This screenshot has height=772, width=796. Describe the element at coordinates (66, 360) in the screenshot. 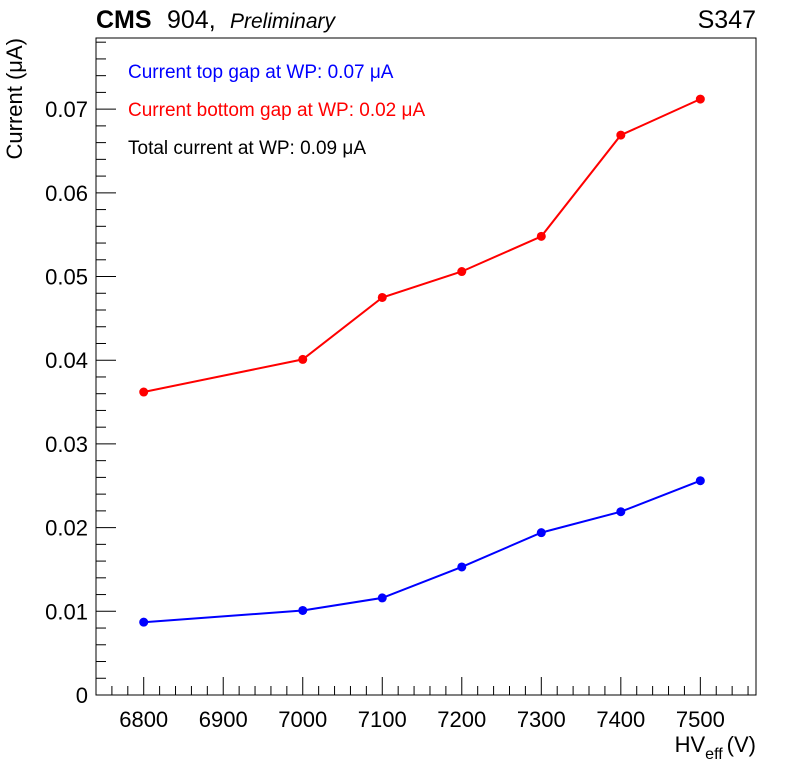

I see `y-tick-label: 0.04` at that location.